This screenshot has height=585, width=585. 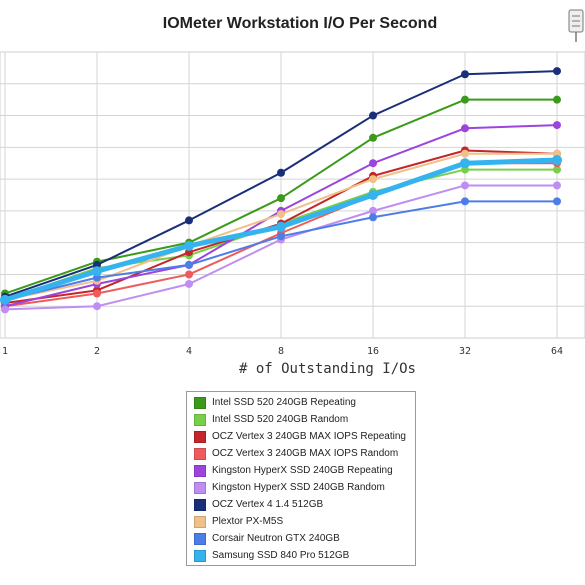 What do you see at coordinates (280, 419) in the screenshot?
I see `legend-label: Intel SSD 520 240GB Random` at bounding box center [280, 419].